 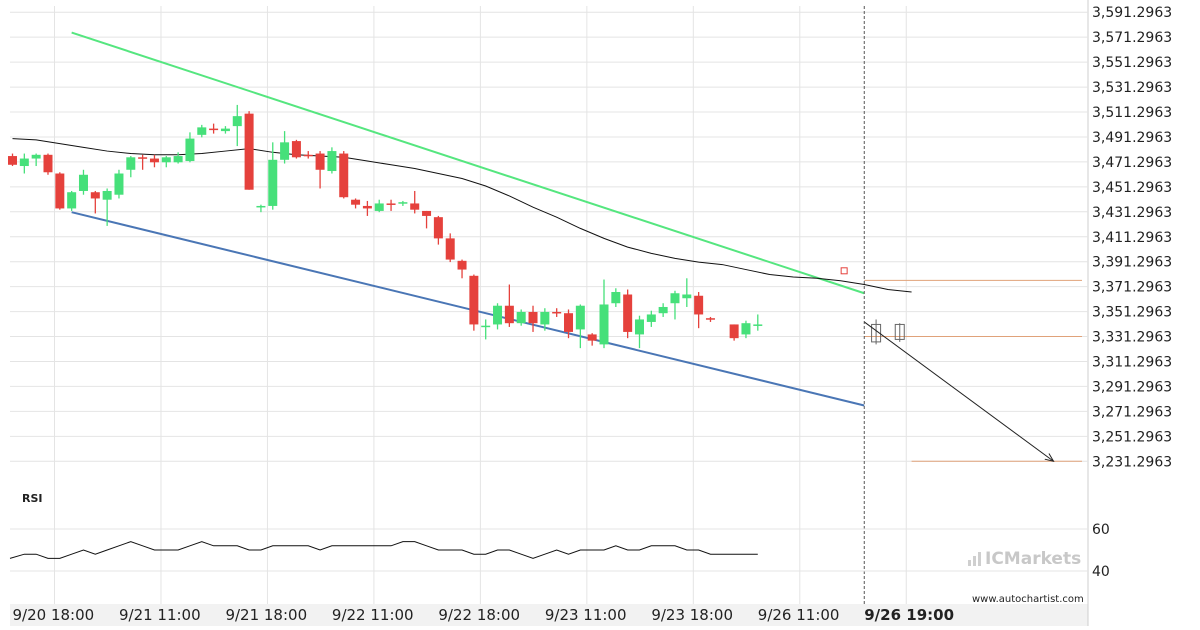 What do you see at coordinates (32, 498) in the screenshot?
I see `rsi-label: RSI` at bounding box center [32, 498].